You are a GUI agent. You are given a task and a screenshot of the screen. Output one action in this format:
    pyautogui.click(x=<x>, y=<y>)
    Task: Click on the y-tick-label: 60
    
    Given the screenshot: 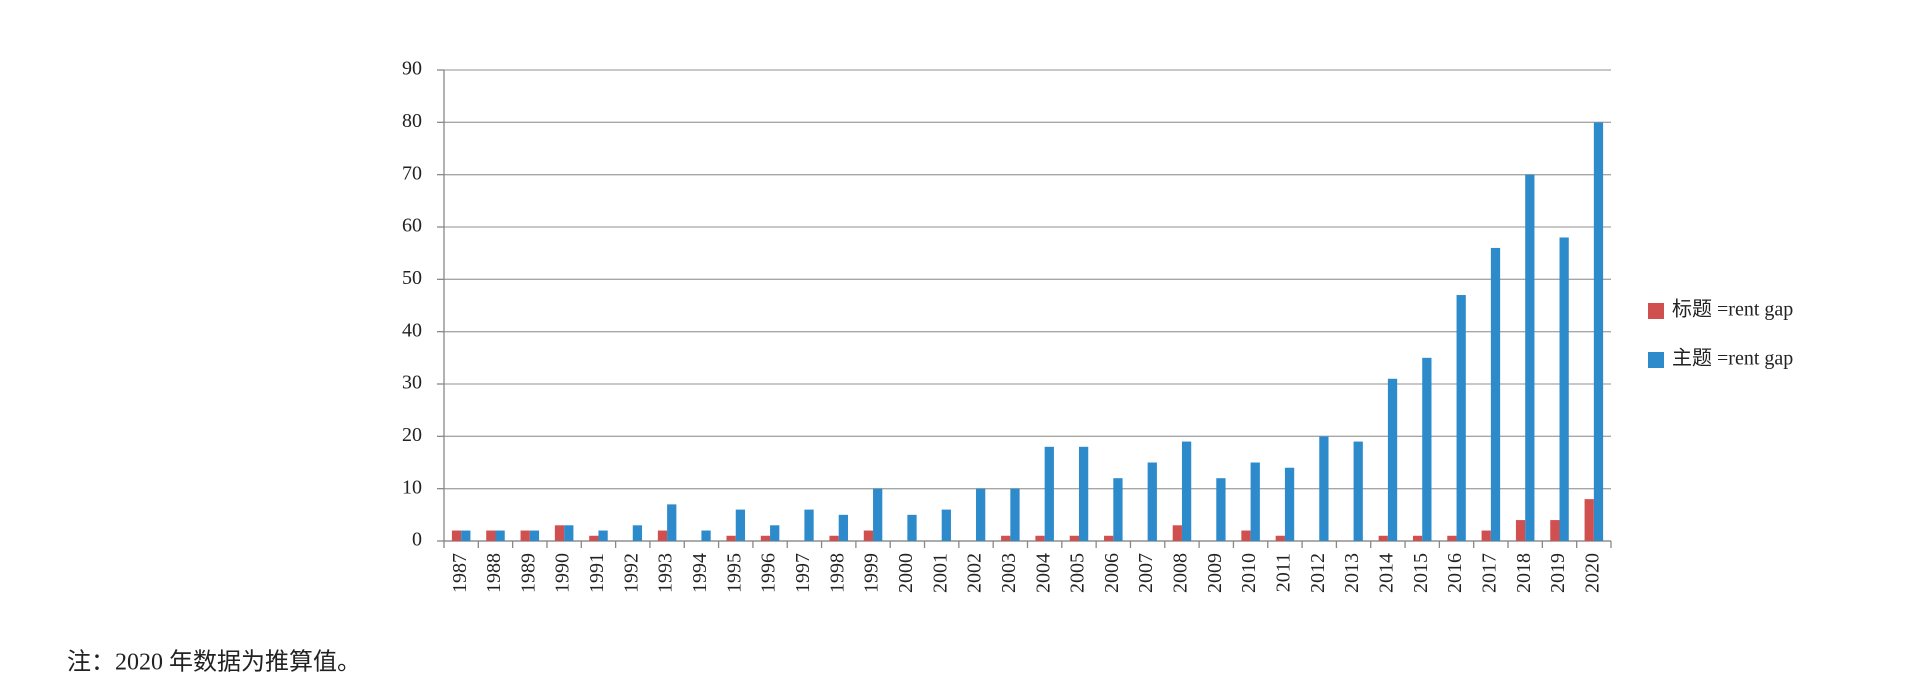 What is the action you would take?
    pyautogui.click(x=412, y=226)
    